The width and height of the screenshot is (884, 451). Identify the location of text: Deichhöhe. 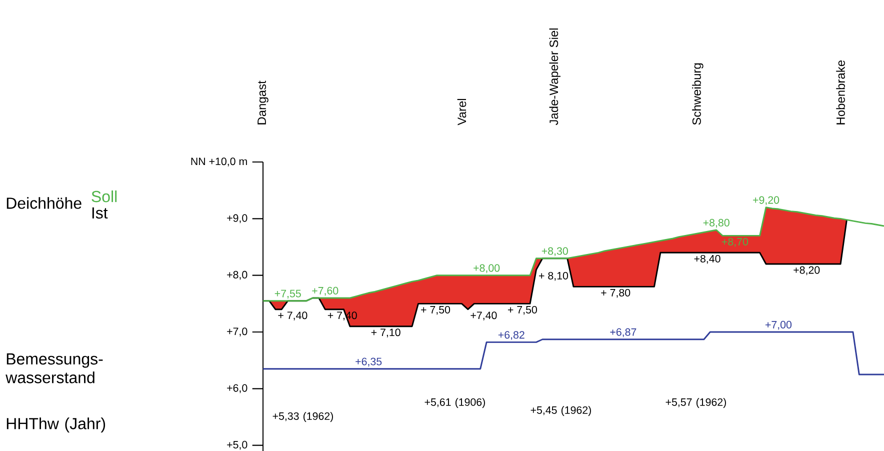
(44, 203).